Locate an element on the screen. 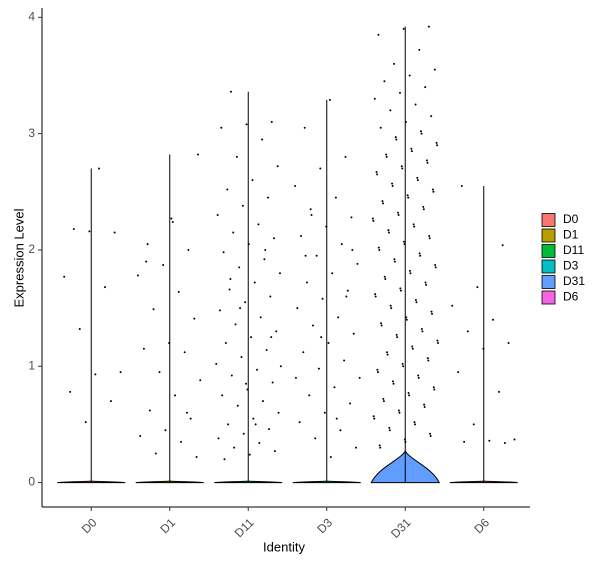 The width and height of the screenshot is (600, 568). legend-label: D0 is located at coordinates (571, 219).